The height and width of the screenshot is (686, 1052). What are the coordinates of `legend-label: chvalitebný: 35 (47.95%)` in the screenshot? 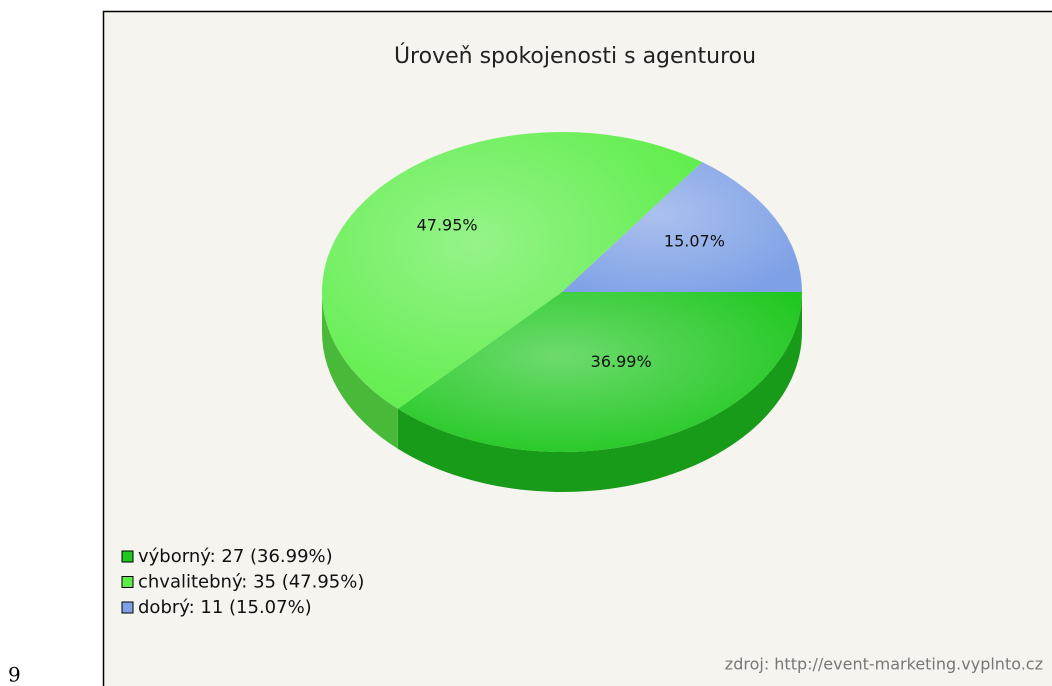 It's located at (251, 582).